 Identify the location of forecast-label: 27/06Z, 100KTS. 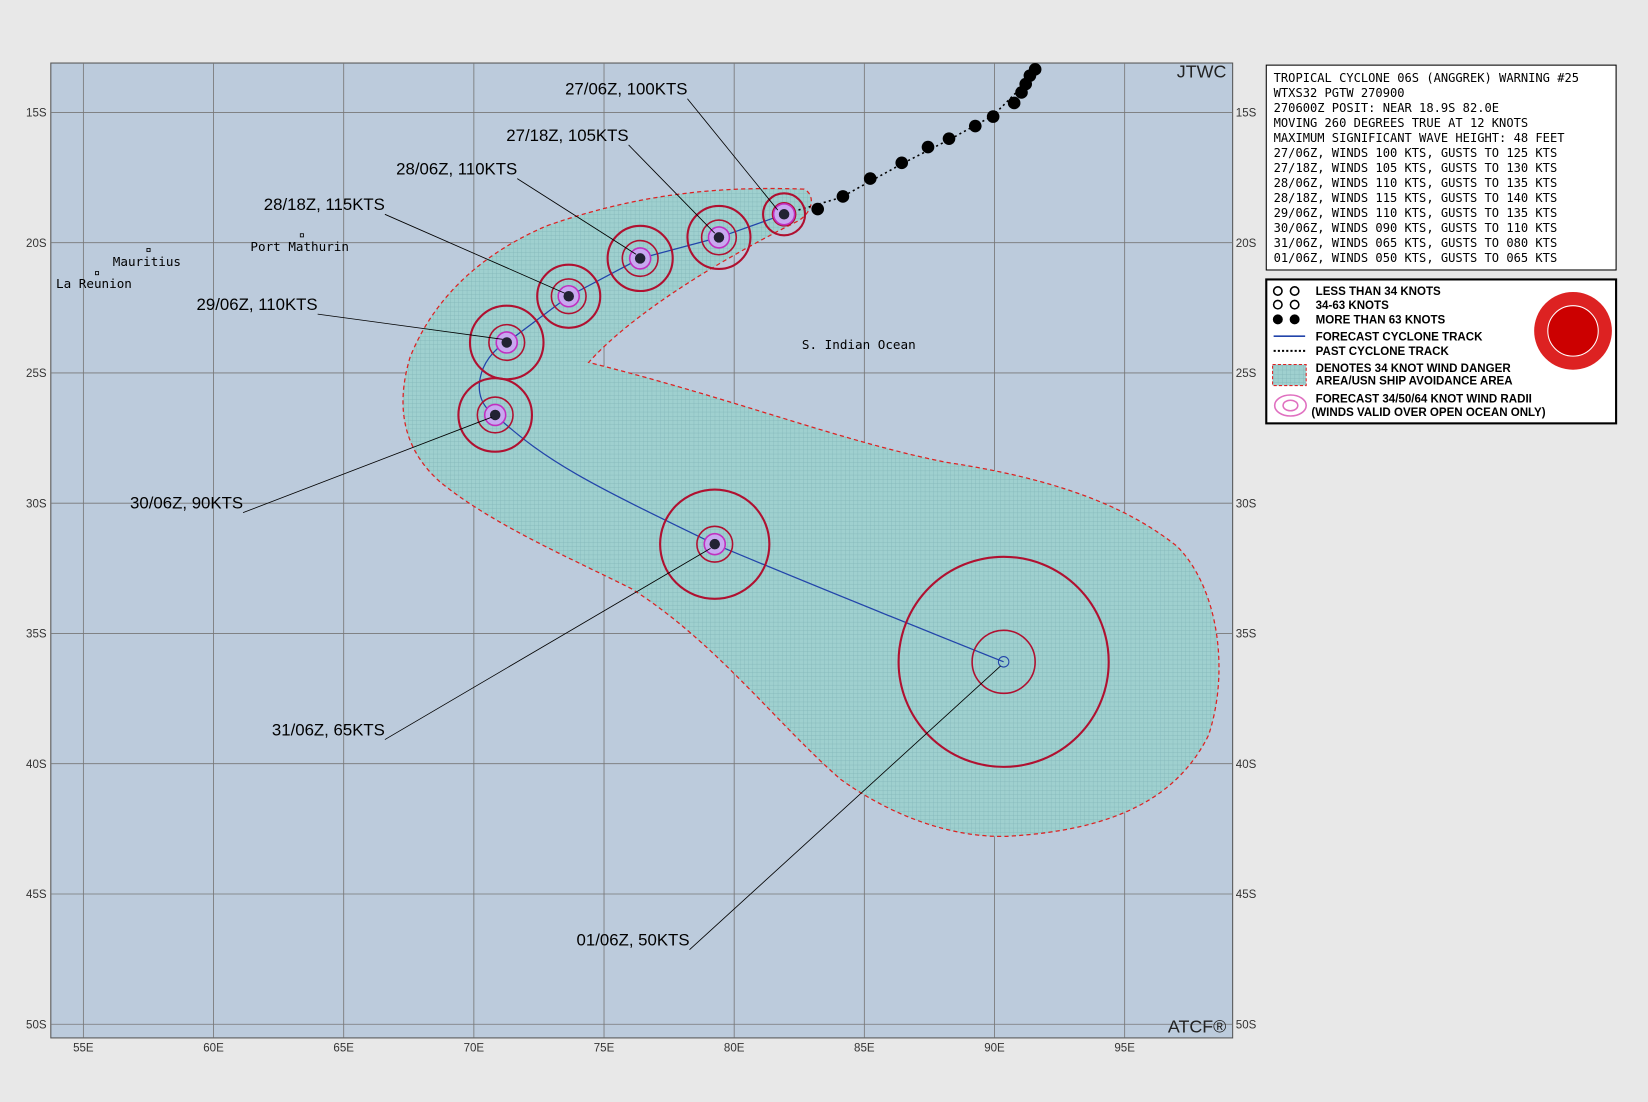
(626, 89).